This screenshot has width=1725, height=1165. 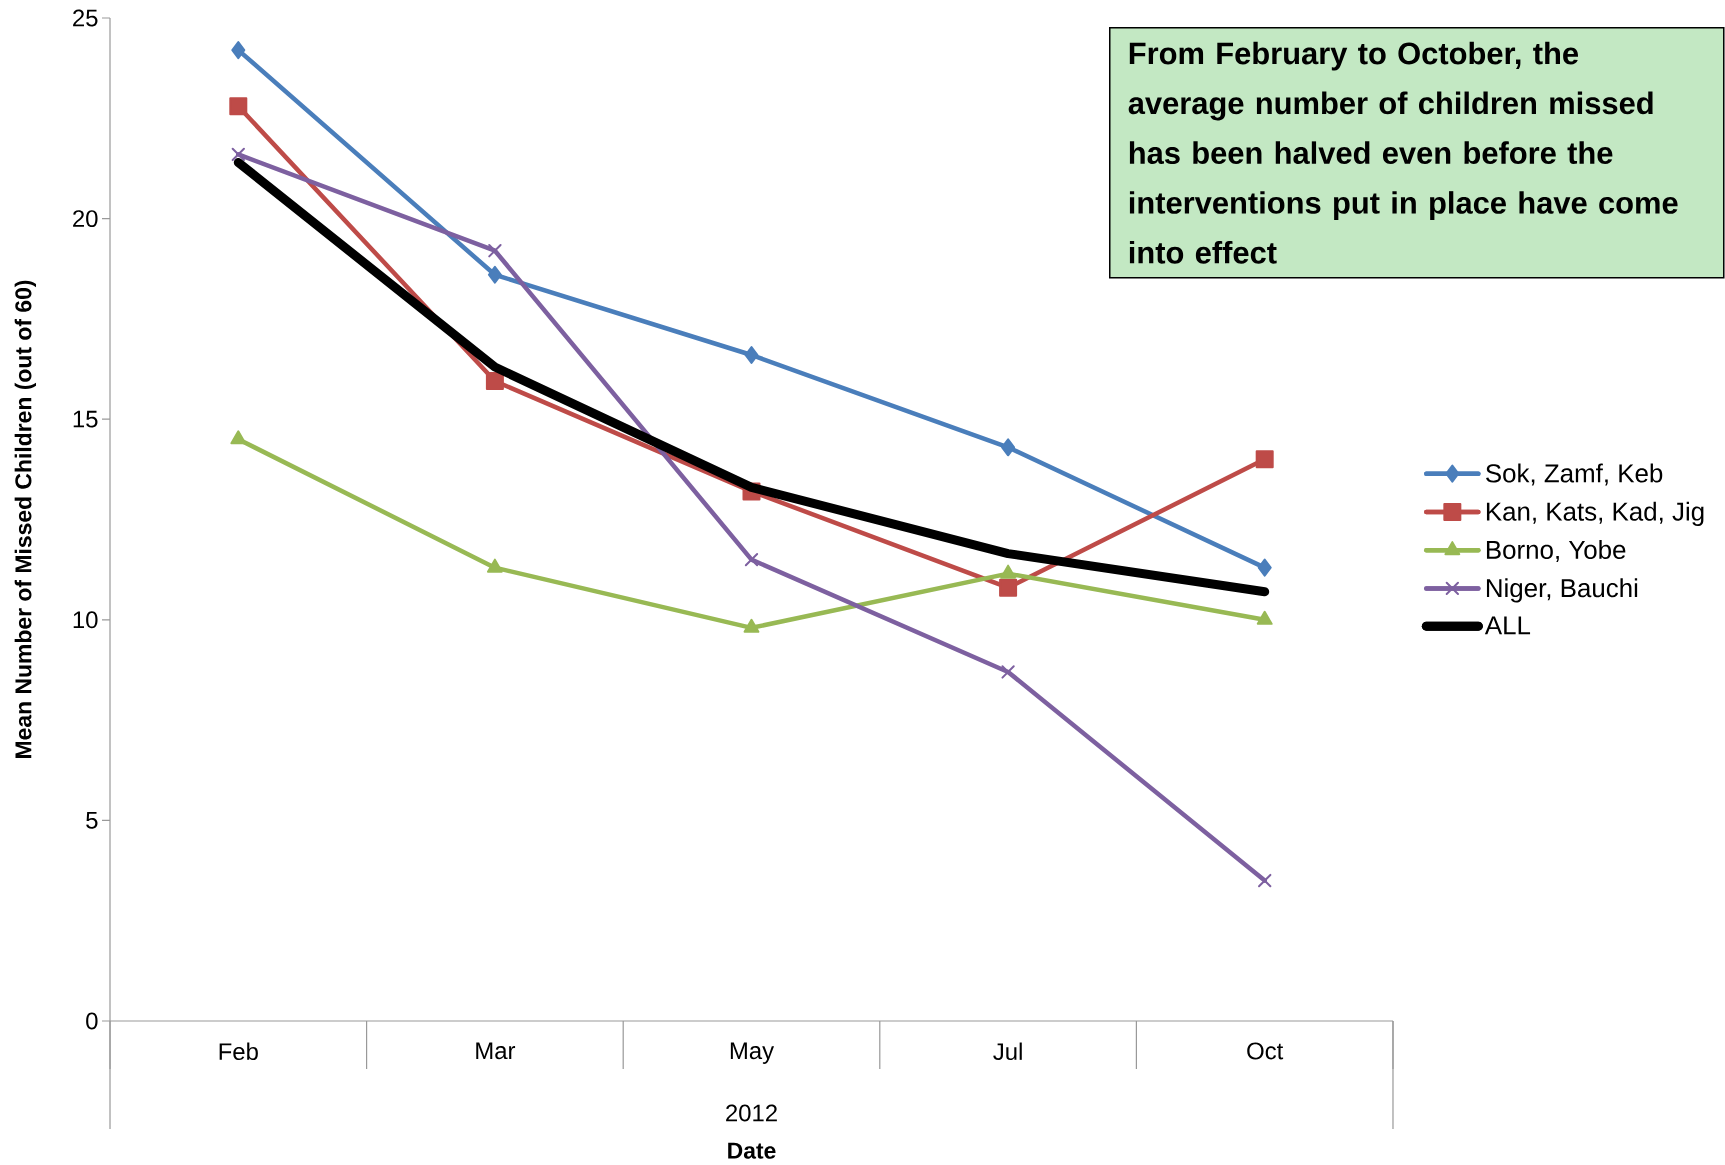 I want to click on y-tick-label: 25, so click(x=85, y=18).